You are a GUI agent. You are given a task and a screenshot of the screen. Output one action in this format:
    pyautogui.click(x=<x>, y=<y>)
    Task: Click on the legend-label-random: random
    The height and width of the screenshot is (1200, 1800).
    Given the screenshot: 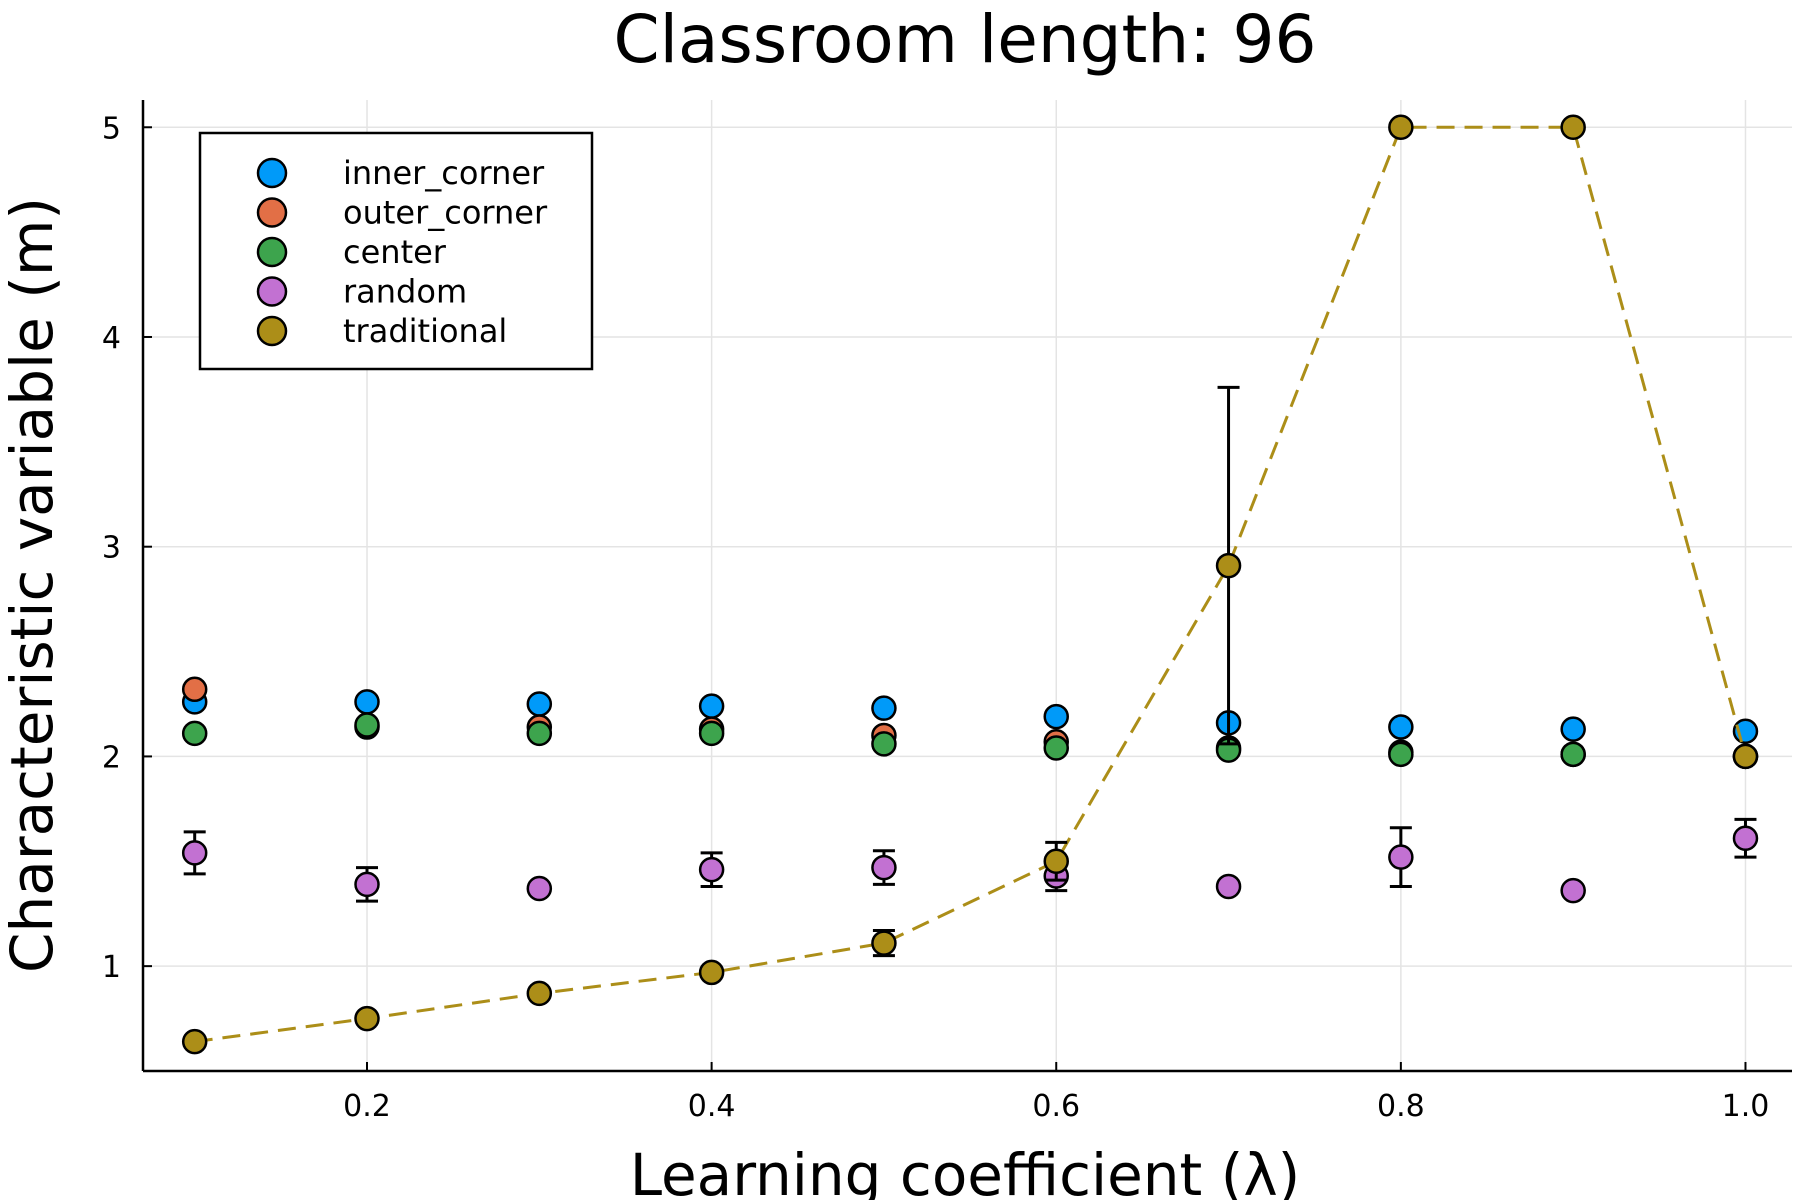 What is the action you would take?
    pyautogui.click(x=405, y=292)
    